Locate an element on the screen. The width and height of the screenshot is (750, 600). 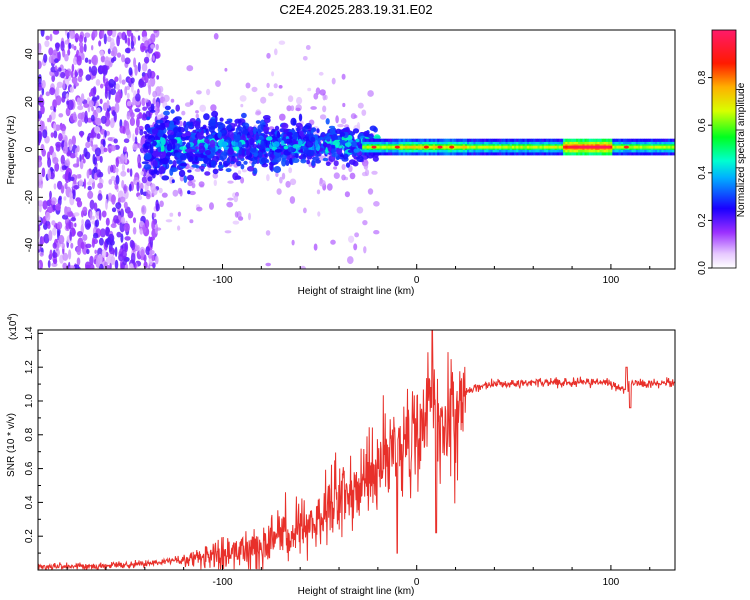
snr-ytick-label: 0.6 is located at coordinates (29, 468).